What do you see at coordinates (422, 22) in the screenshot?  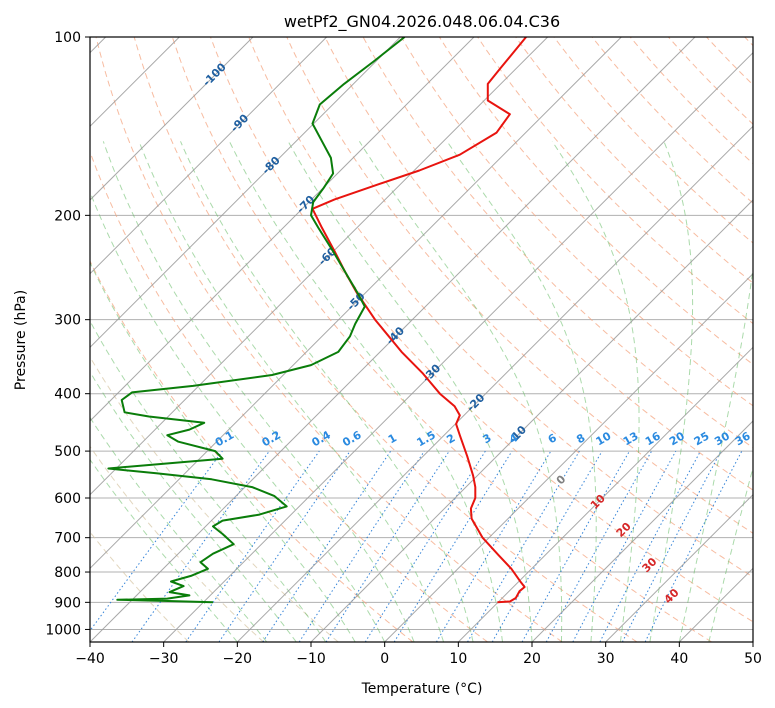 I see `chart-title: wetPf2_GN04.2026.048.06.04.C36` at bounding box center [422, 22].